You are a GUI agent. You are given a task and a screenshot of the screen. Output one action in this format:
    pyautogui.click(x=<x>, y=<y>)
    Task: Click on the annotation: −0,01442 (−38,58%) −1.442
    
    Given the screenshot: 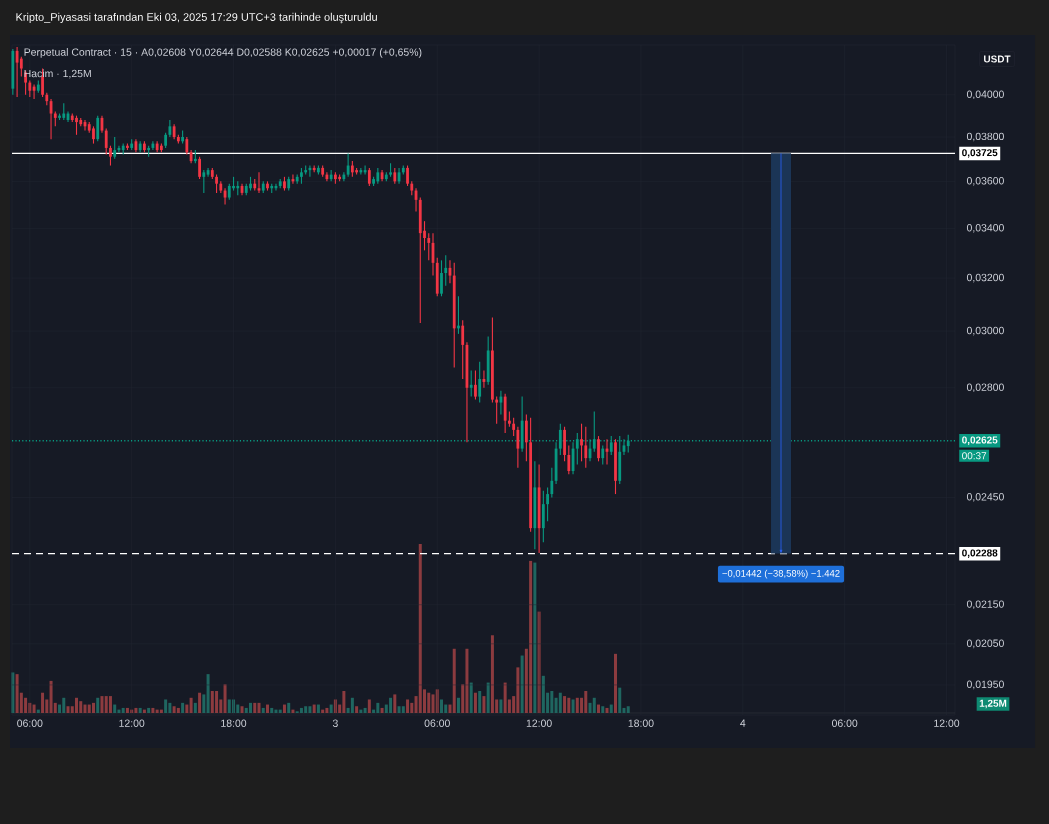 What is the action you would take?
    pyautogui.click(x=781, y=574)
    